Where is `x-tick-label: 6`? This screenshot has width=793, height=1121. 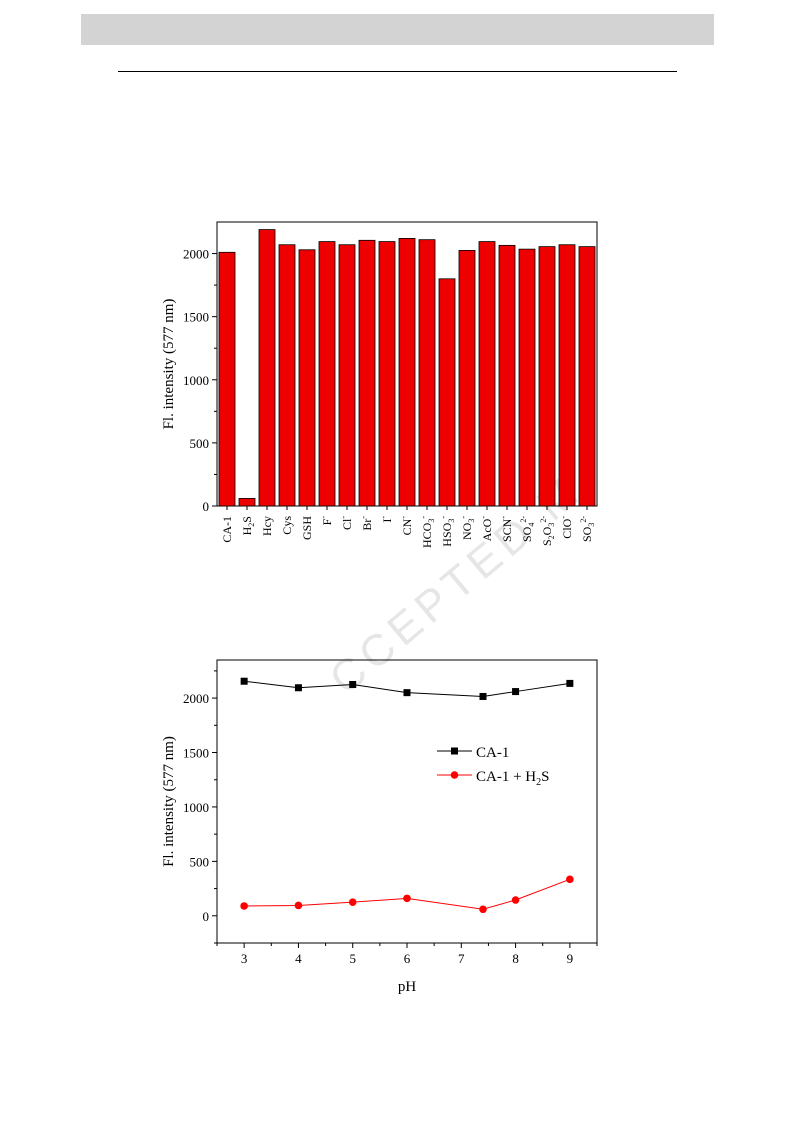 x-tick-label: 6 is located at coordinates (407, 958).